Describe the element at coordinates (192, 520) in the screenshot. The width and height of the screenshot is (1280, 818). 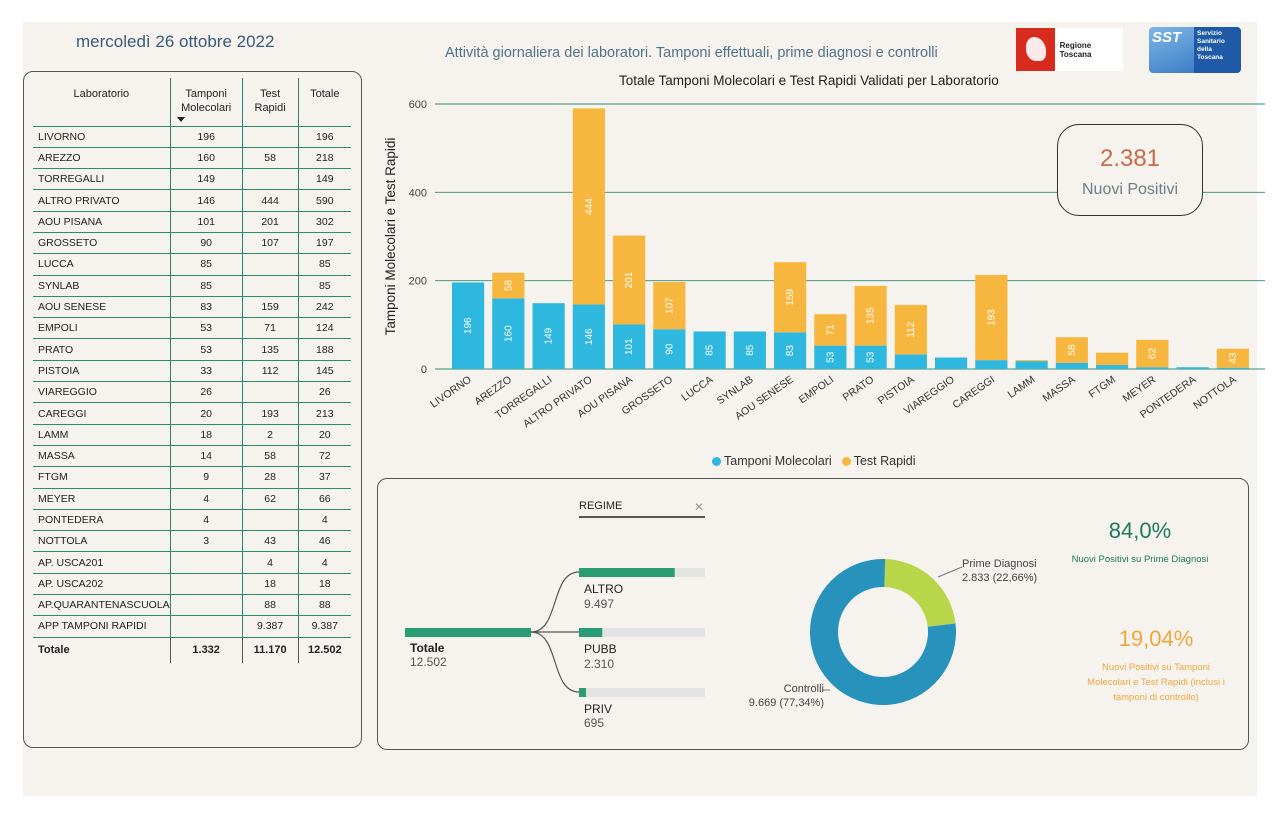
I see `table-row: PONTEDERA 4 4` at that location.